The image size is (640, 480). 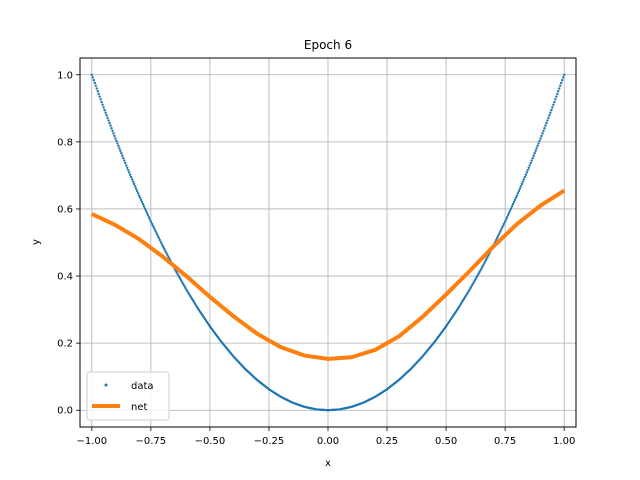 What do you see at coordinates (91, 441) in the screenshot?
I see `x-tick-label: −1.00` at bounding box center [91, 441].